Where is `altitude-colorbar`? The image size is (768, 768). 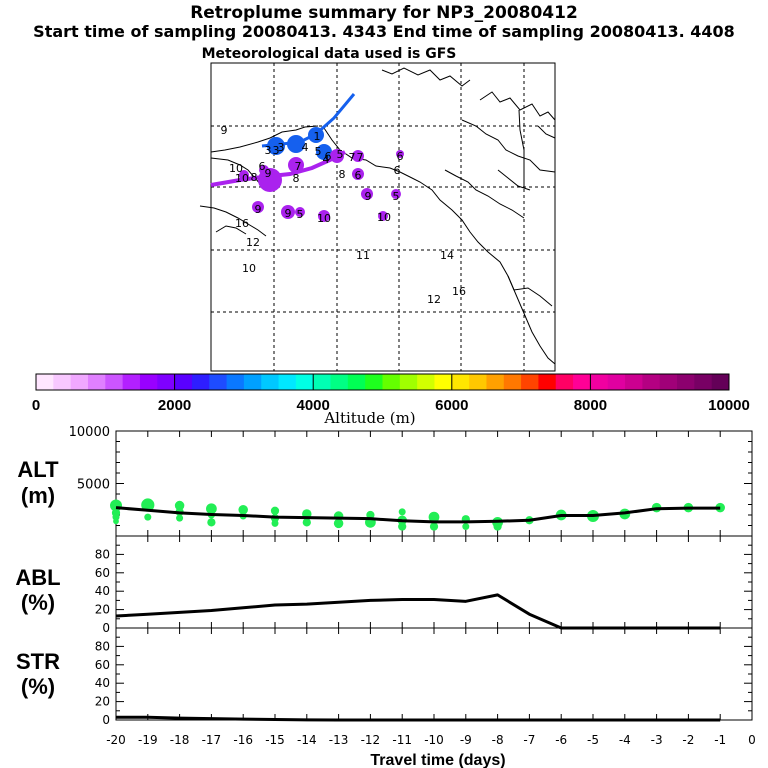
altitude-colorbar is located at coordinates (382, 382).